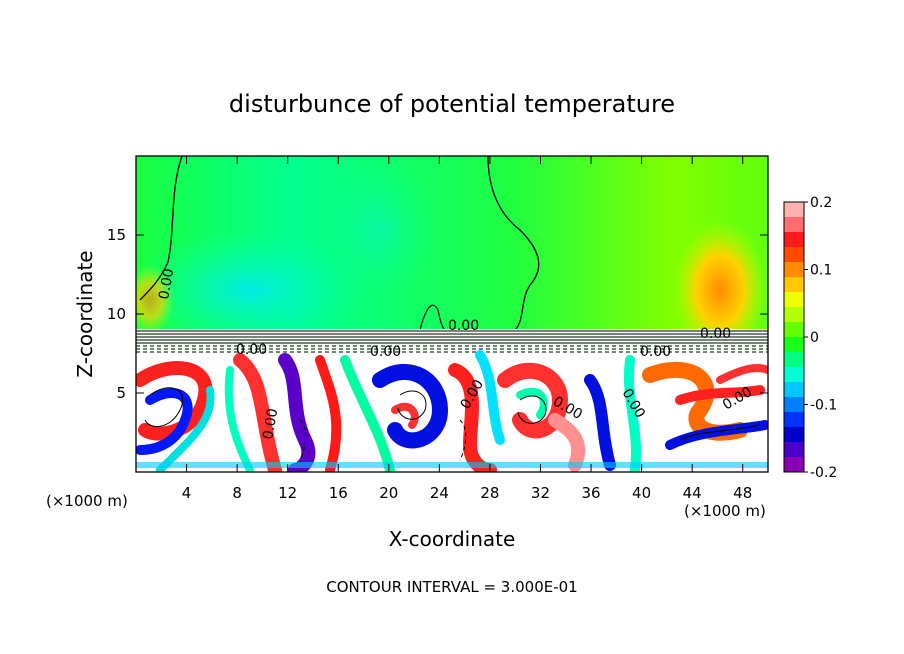 This screenshot has width=904, height=654. Describe the element at coordinates (253, 290) in the screenshot. I see `cool-region` at that location.